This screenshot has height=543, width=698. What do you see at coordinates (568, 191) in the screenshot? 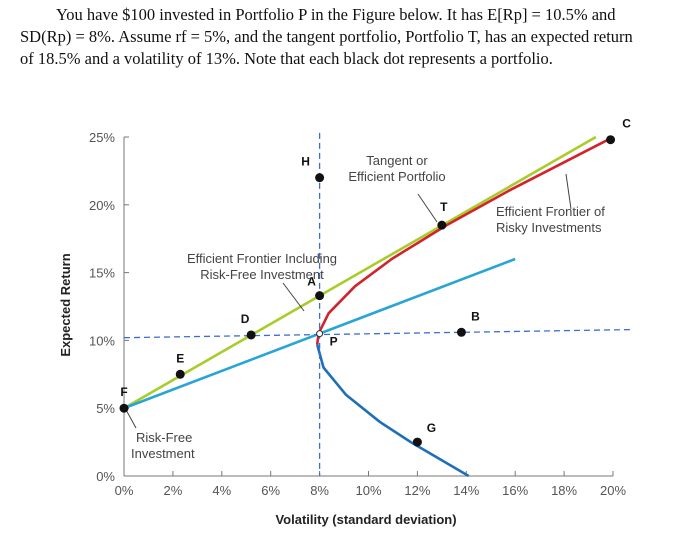
I see `pointer-frontier-risky` at bounding box center [568, 191].